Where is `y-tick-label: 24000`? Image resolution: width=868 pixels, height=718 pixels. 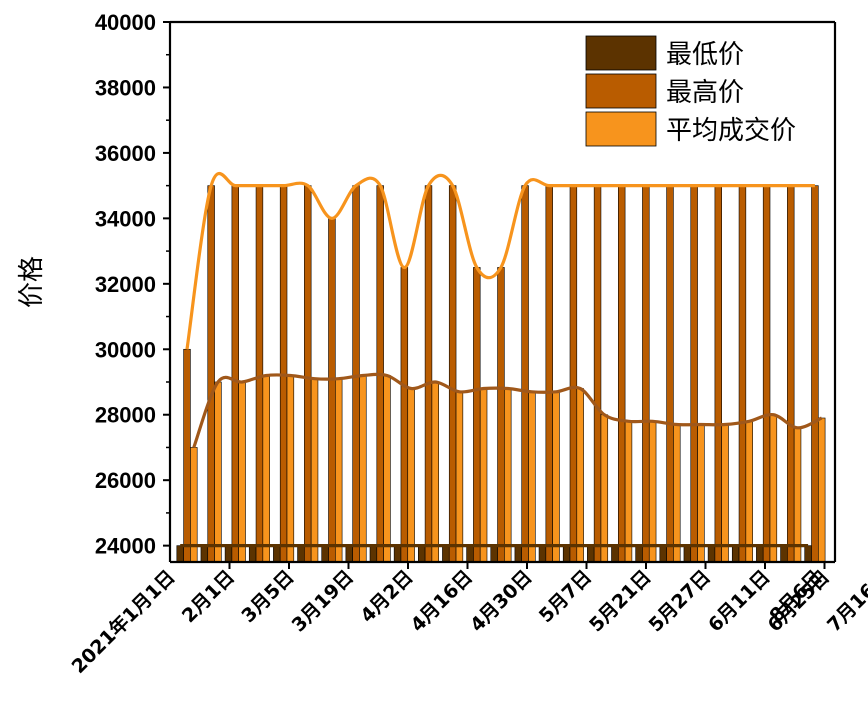
y-tick-label: 24000 is located at coordinates (125, 546).